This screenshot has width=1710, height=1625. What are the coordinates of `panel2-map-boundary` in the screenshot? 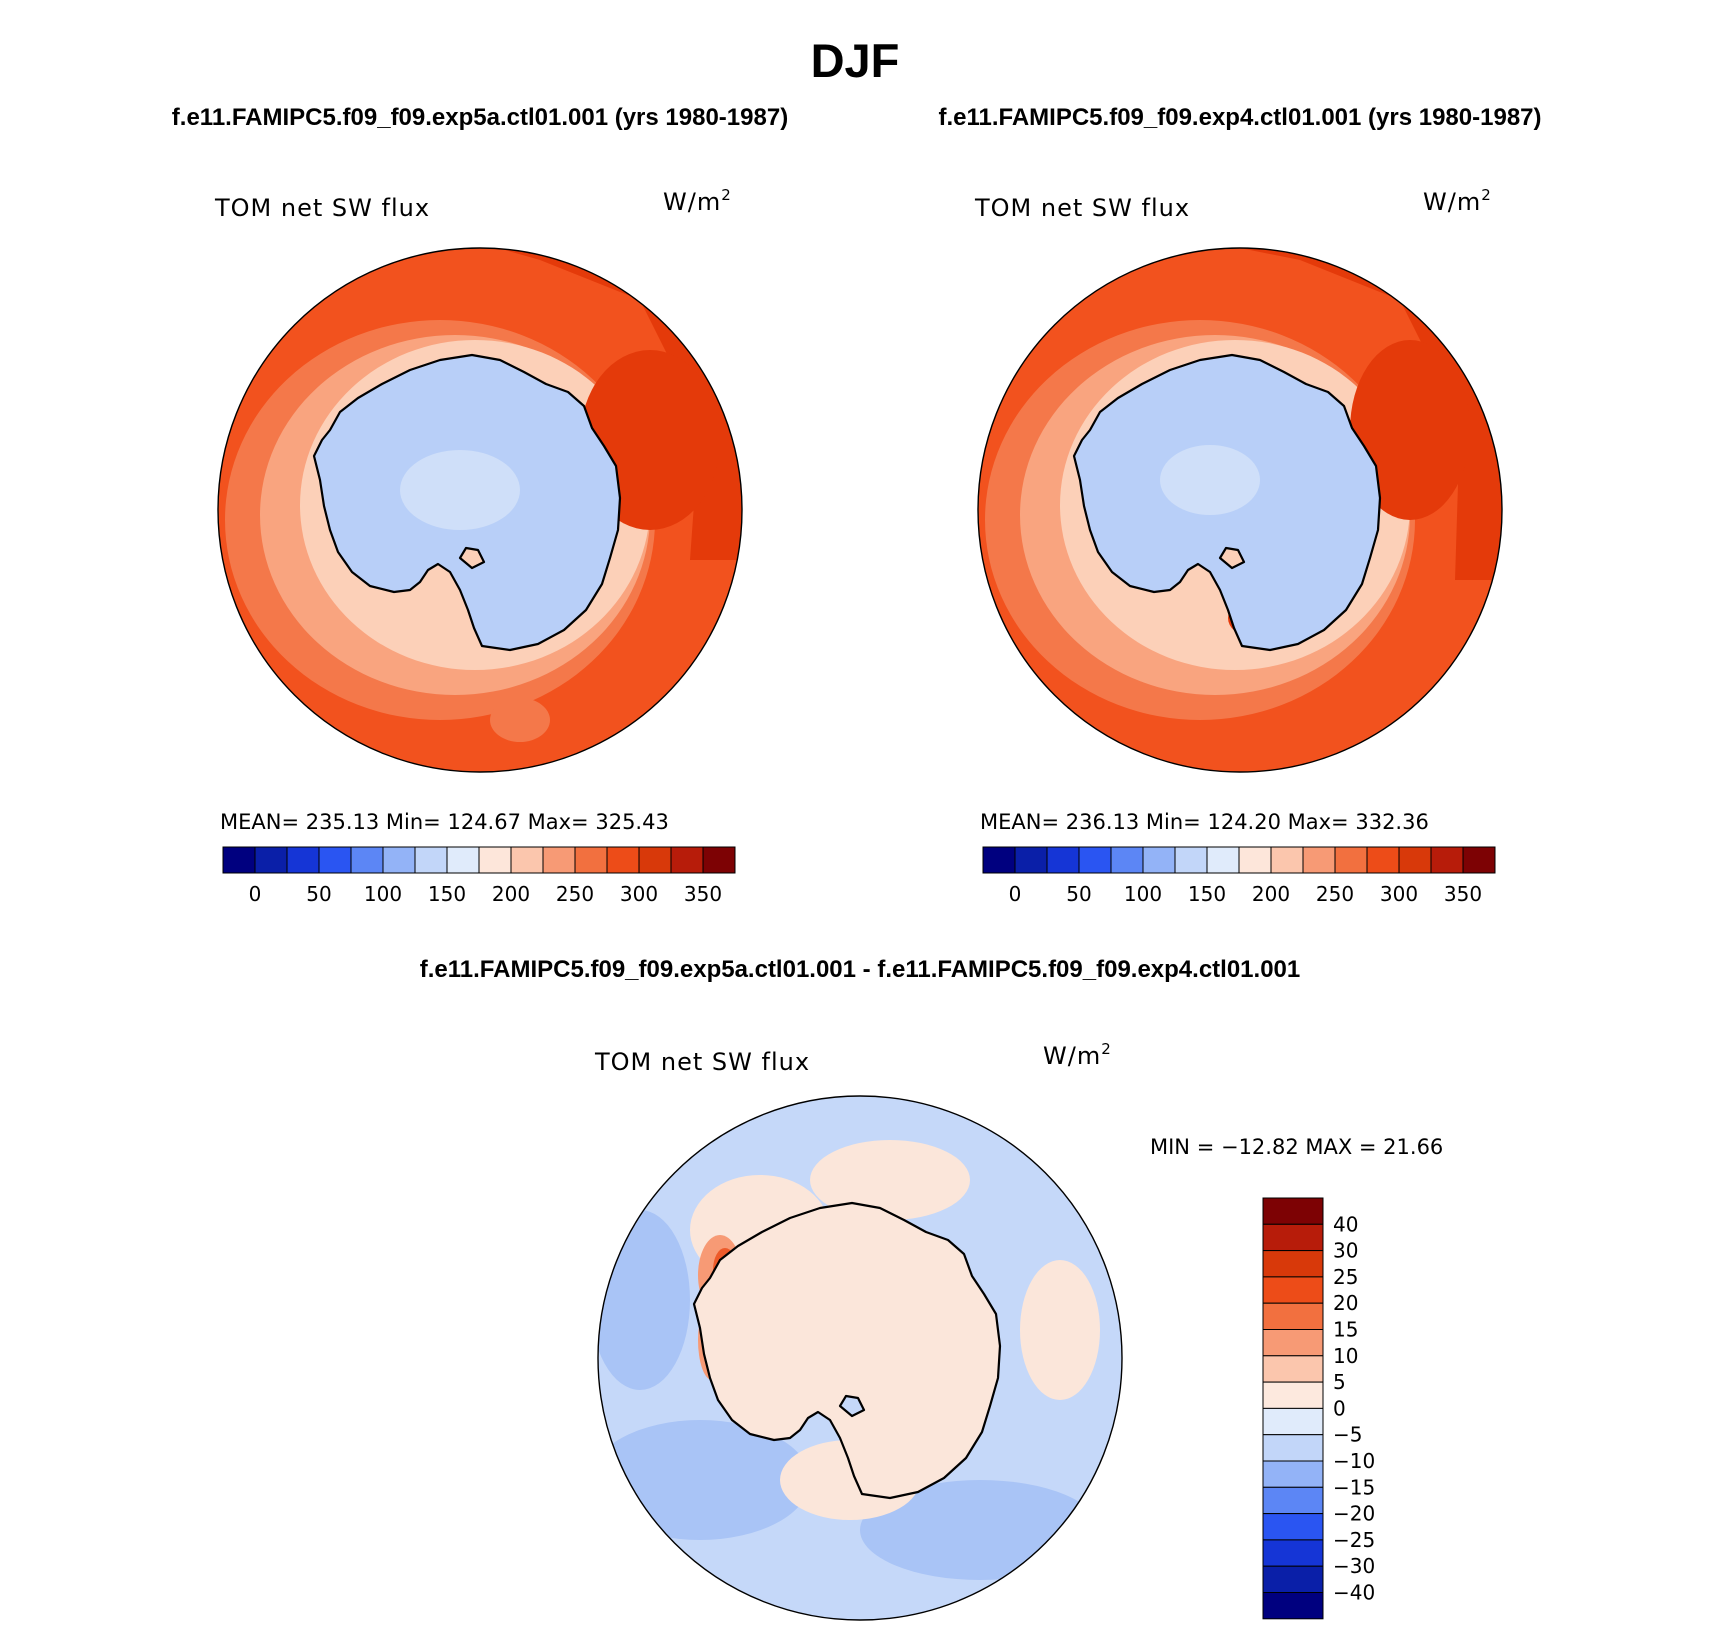 It's located at (1240, 510).